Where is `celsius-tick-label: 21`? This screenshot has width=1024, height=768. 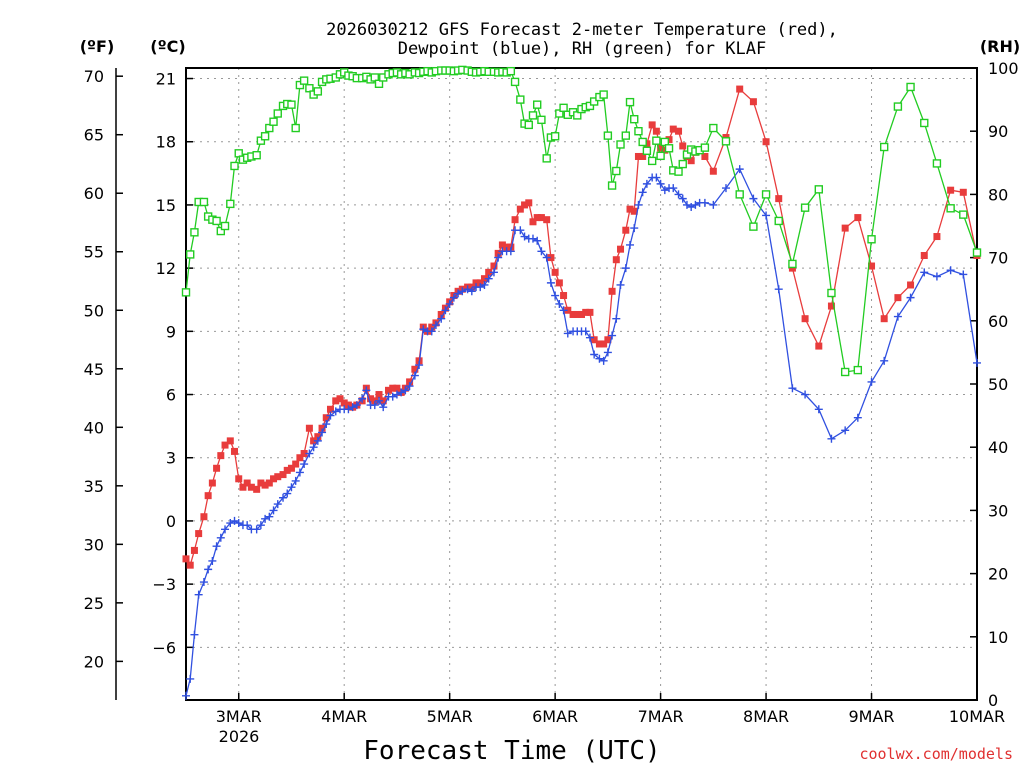
celsius-tick-label: 21 is located at coordinates (166, 79).